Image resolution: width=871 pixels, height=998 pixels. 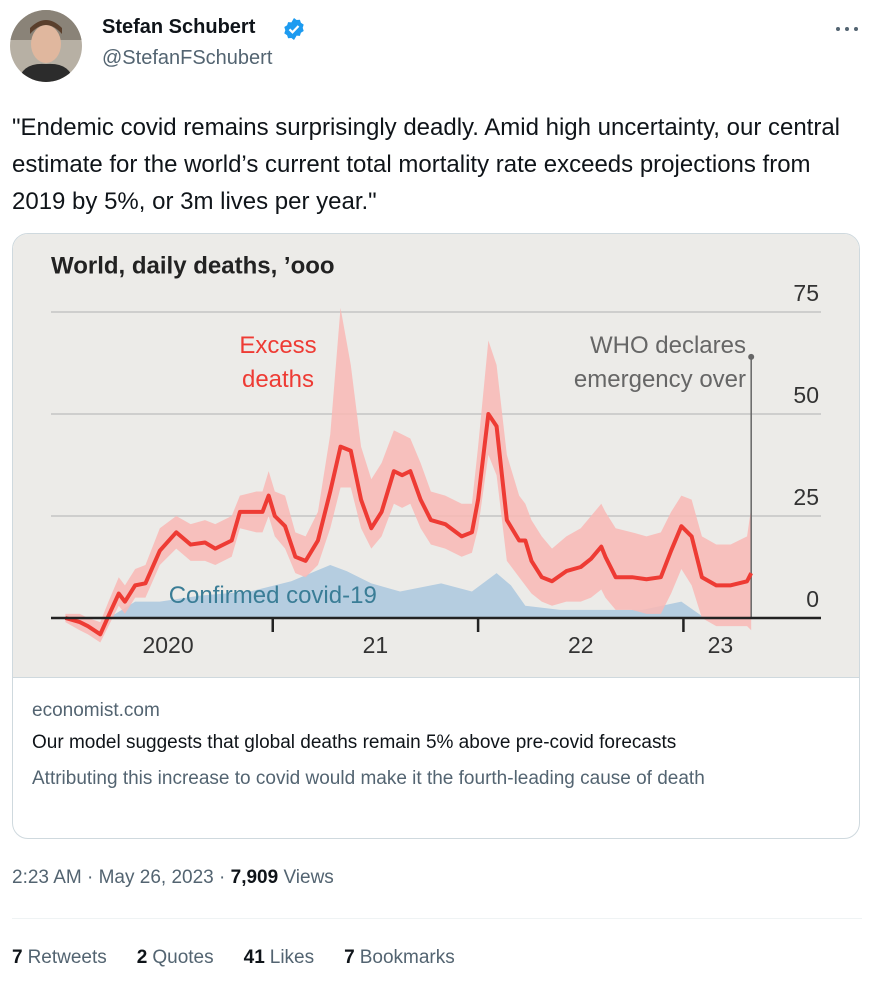 I want to click on tweet-meta: 2:23 AM · May 26, 2023 · 7,909 Views, so click(x=173, y=878).